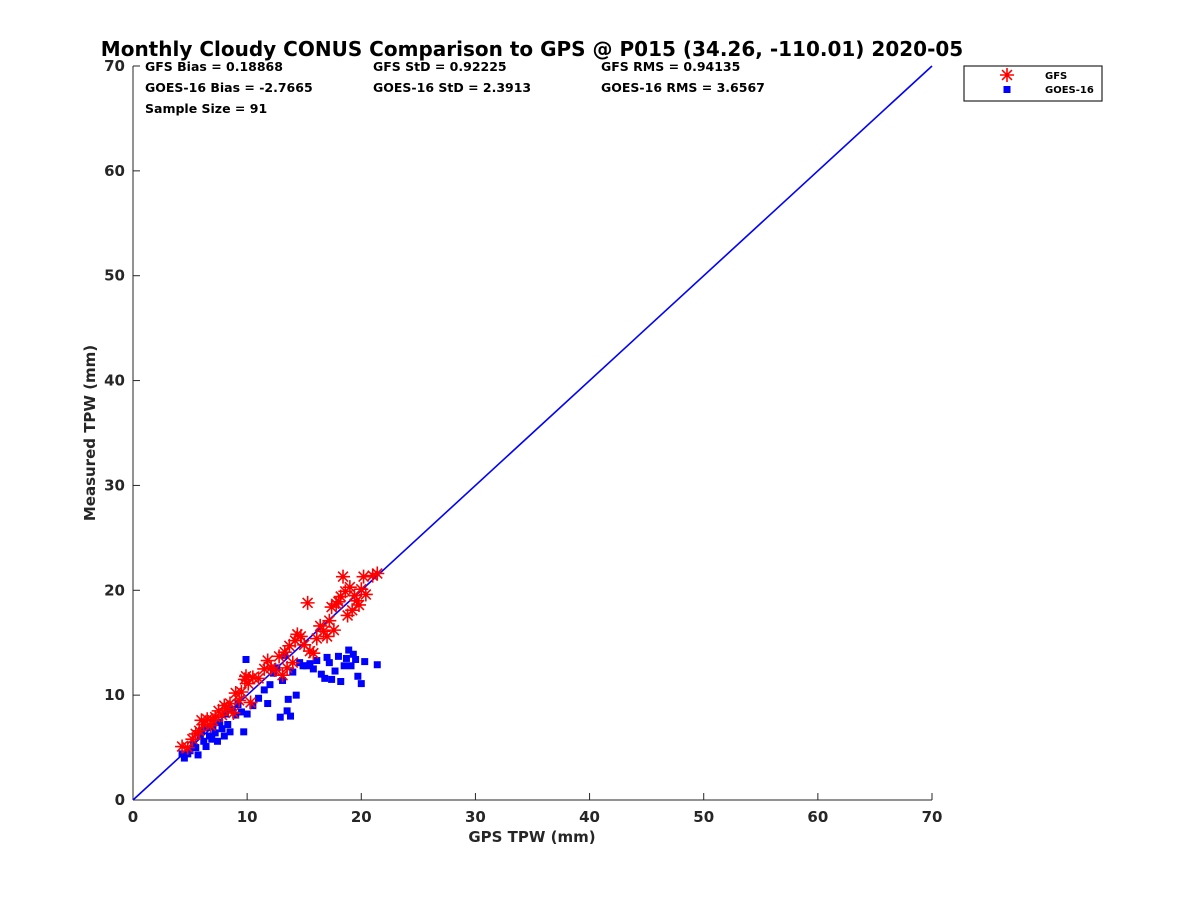 This screenshot has height=900, width=1200. I want to click on y-axis-ticks: 0 10 20 30 40 50 60 70, so click(122, 433).